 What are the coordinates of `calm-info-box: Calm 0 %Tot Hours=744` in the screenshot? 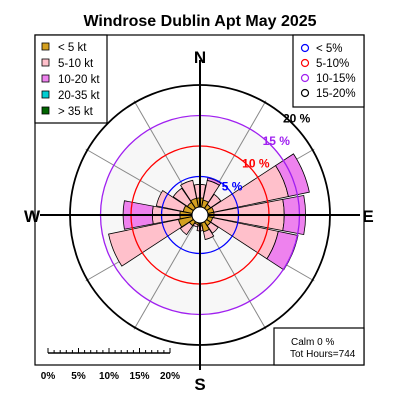 It's located at (319, 346).